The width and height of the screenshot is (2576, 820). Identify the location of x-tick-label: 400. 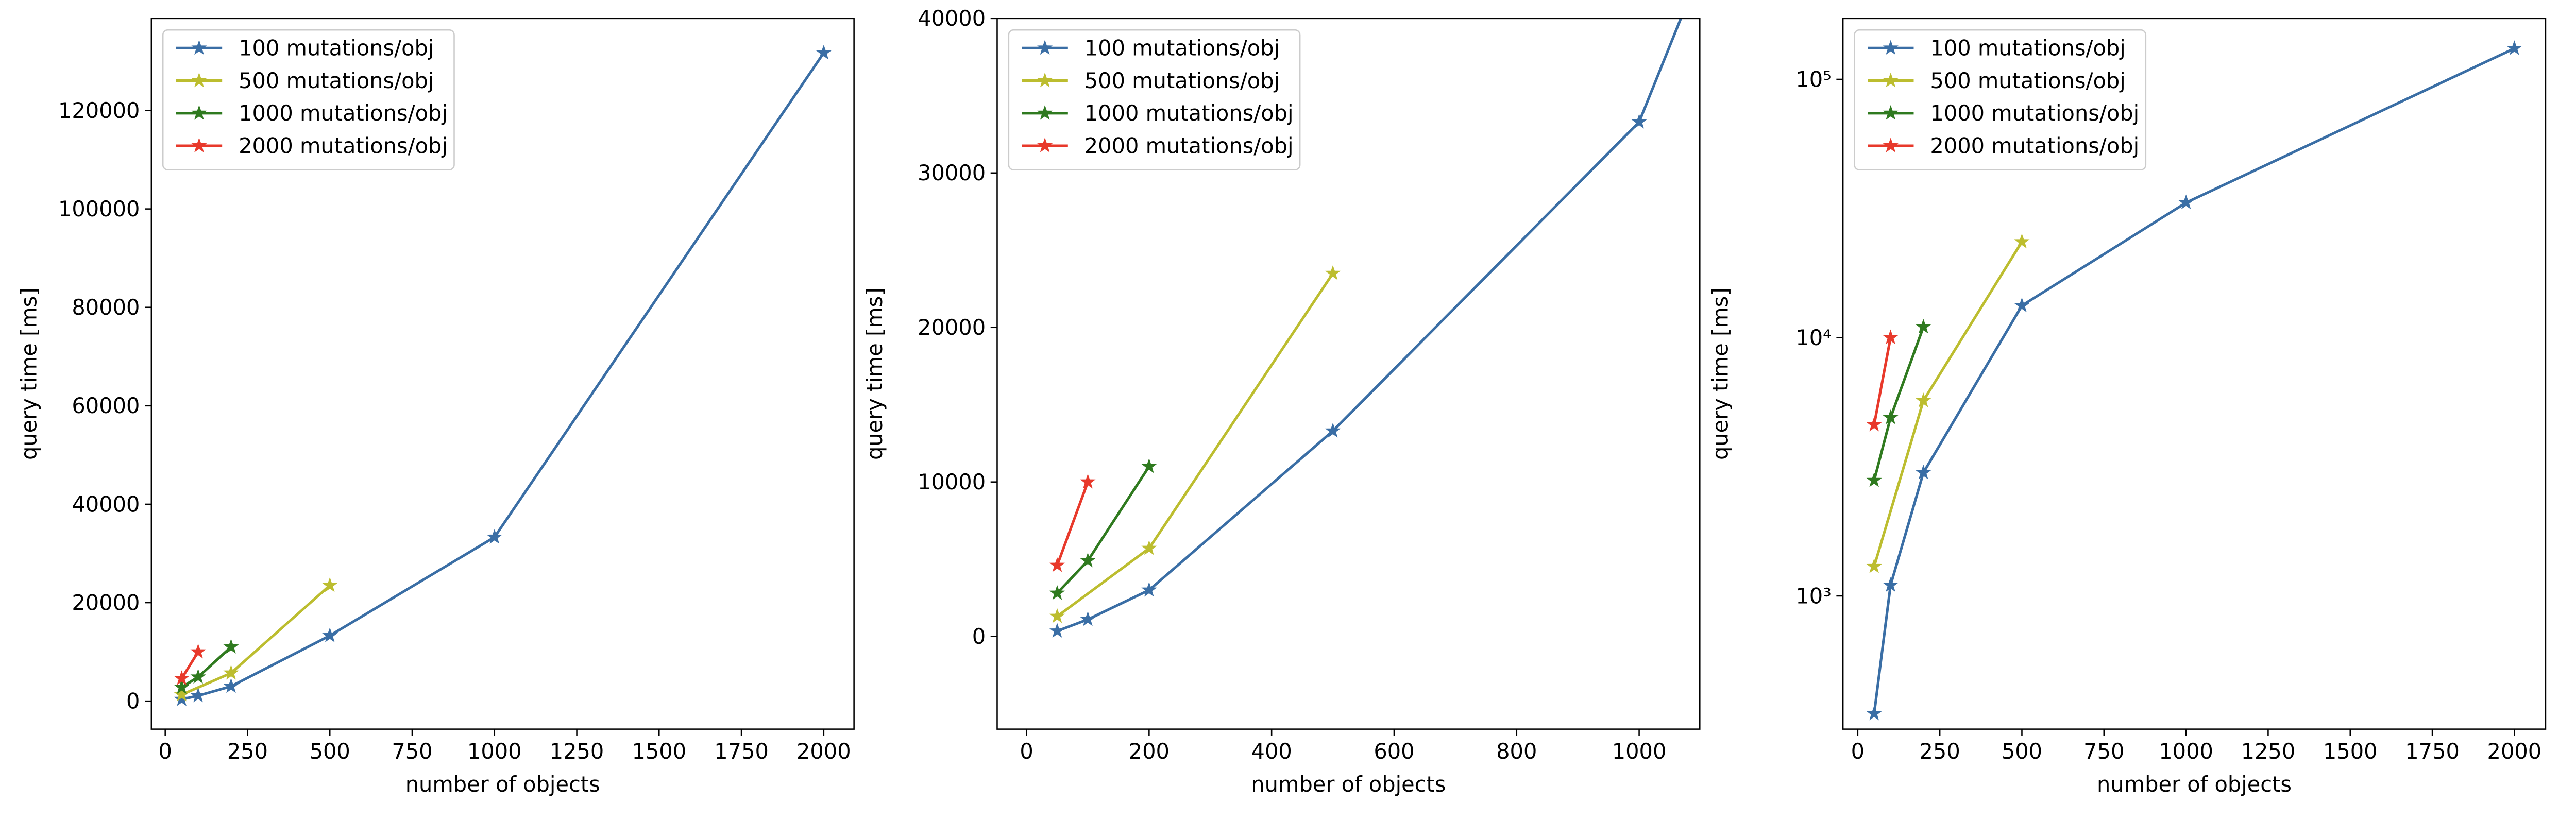
(1271, 751).